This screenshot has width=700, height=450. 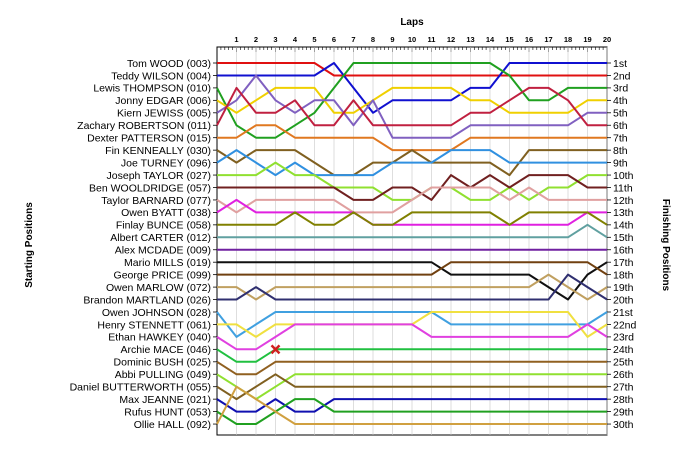 I want to click on finishing-position-label: 23rd, so click(x=623, y=338).